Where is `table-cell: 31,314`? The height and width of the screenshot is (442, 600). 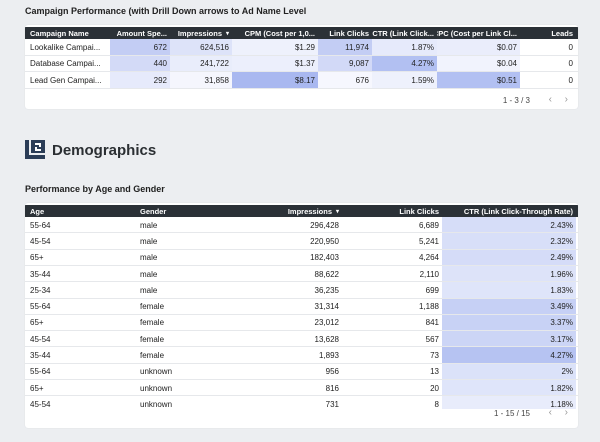 table-cell: 31,314 is located at coordinates (326, 307).